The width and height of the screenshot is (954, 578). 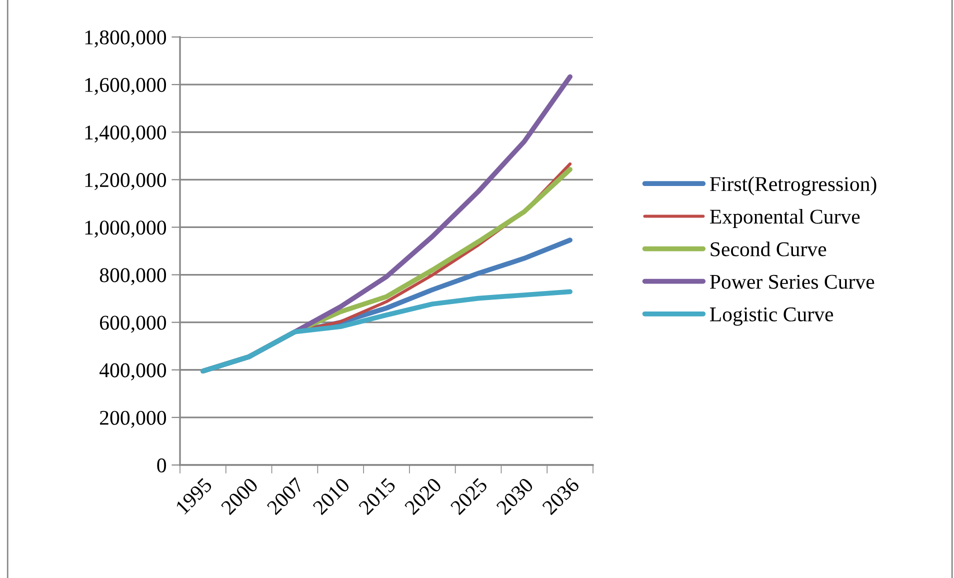 I want to click on y-tick-label: 600,000, so click(x=133, y=324).